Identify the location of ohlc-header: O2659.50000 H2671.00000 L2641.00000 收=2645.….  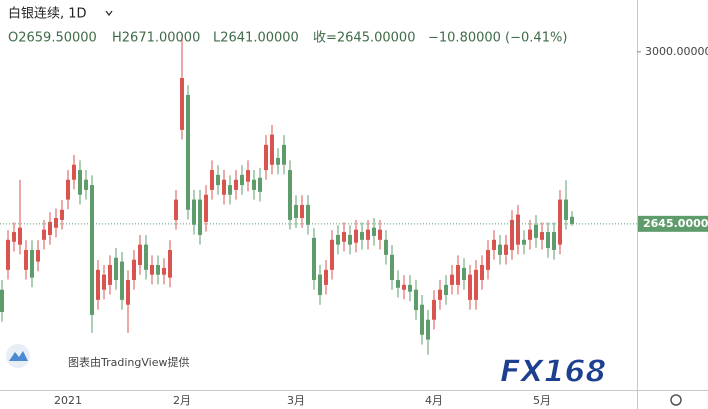
(287, 38).